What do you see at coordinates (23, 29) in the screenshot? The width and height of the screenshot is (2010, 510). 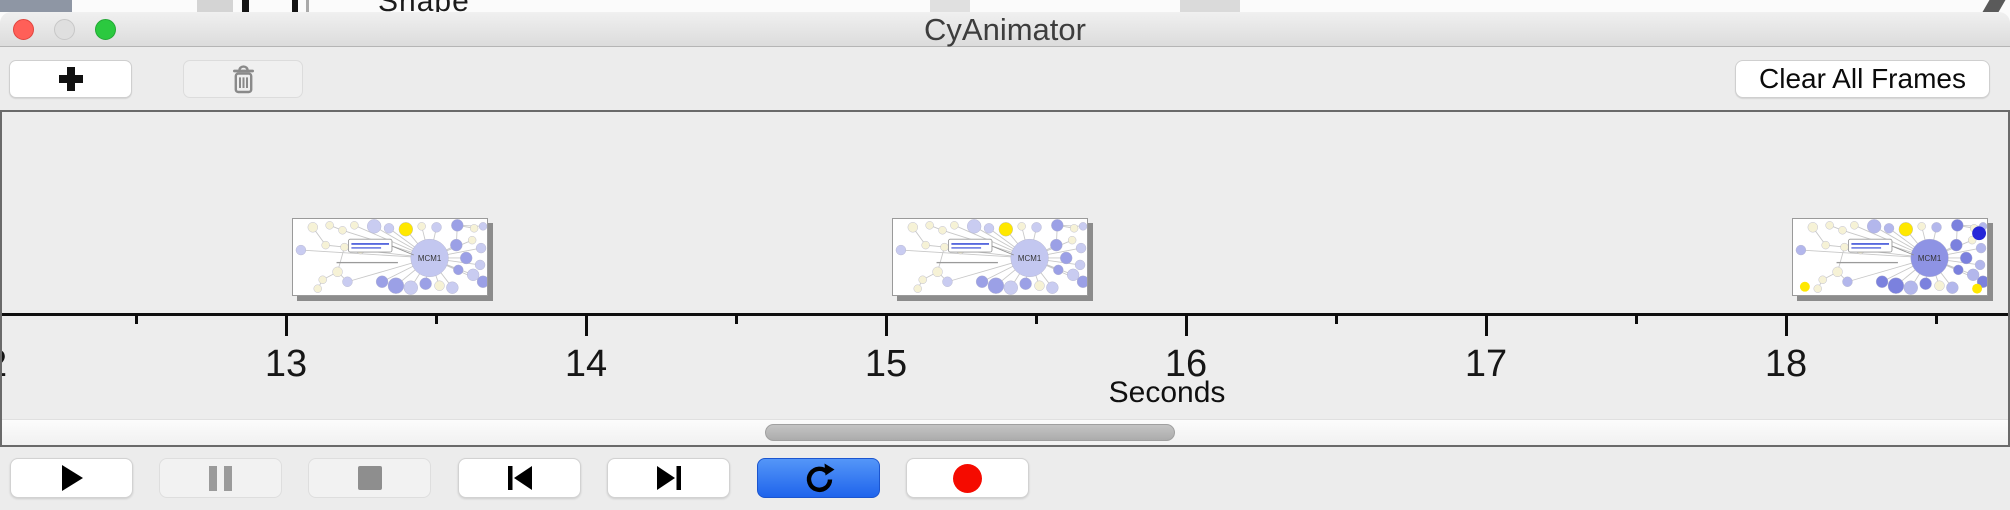 I see `close-window-button` at bounding box center [23, 29].